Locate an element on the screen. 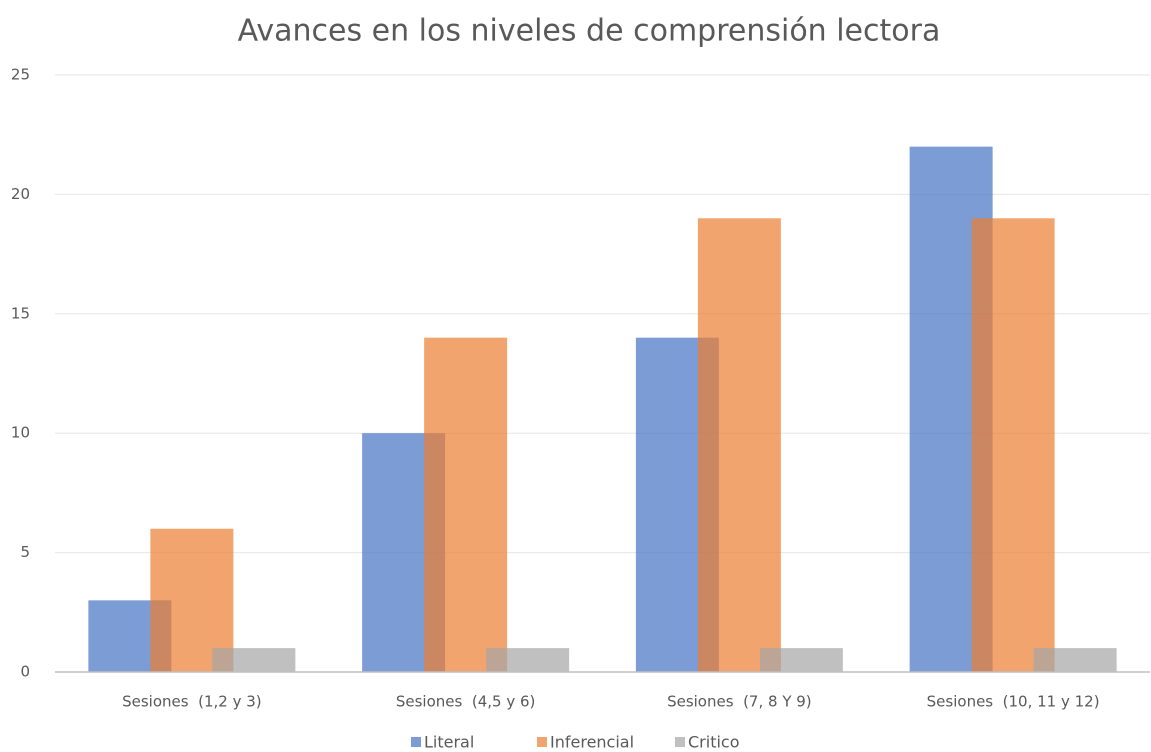  y-tick-label: 0 is located at coordinates (25, 672).